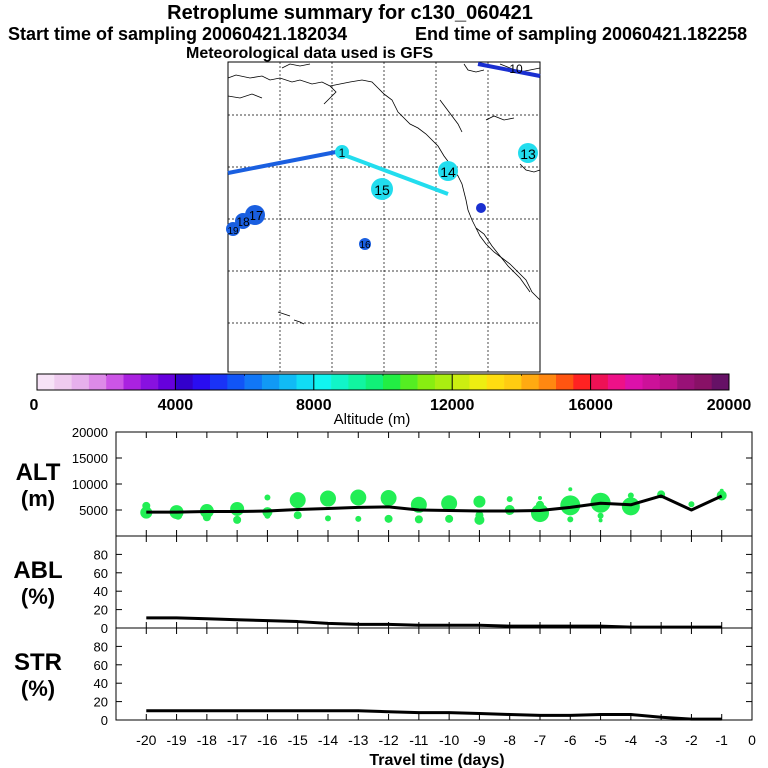  What do you see at coordinates (93, 510) in the screenshot?
I see `y-tick-label: 5000` at bounding box center [93, 510].